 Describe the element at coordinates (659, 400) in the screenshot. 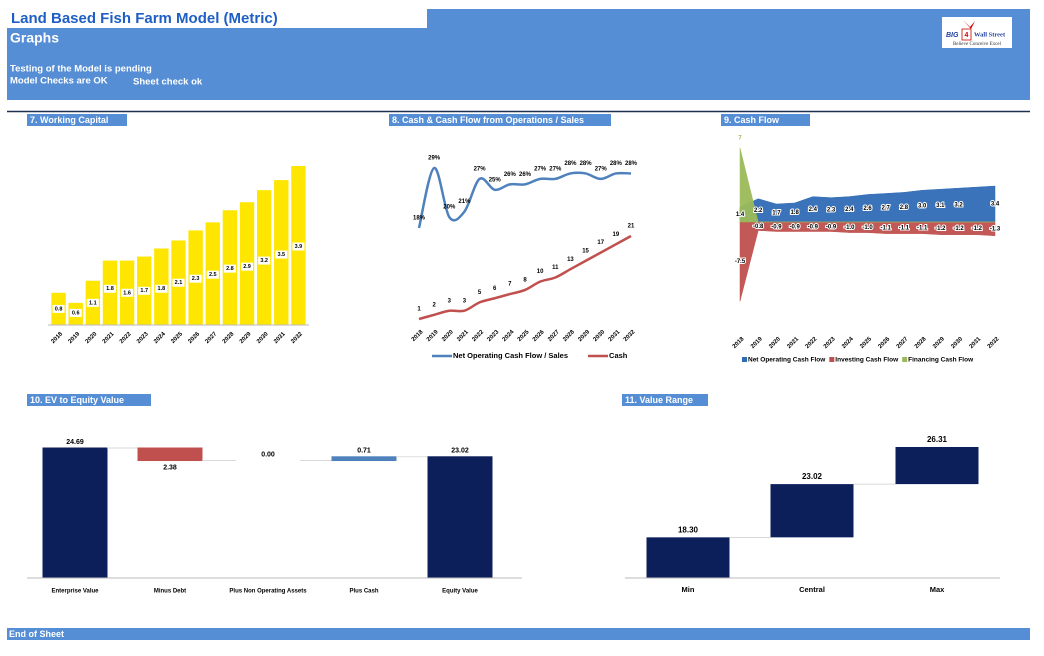

I see `chart-title: 11. Value Range` at that location.